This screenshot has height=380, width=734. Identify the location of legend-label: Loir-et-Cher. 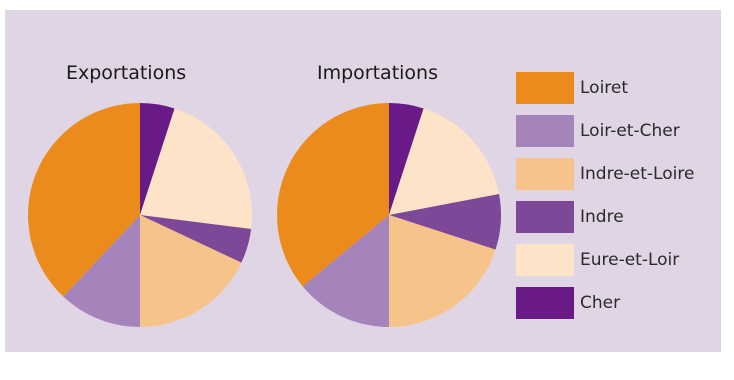
(630, 131).